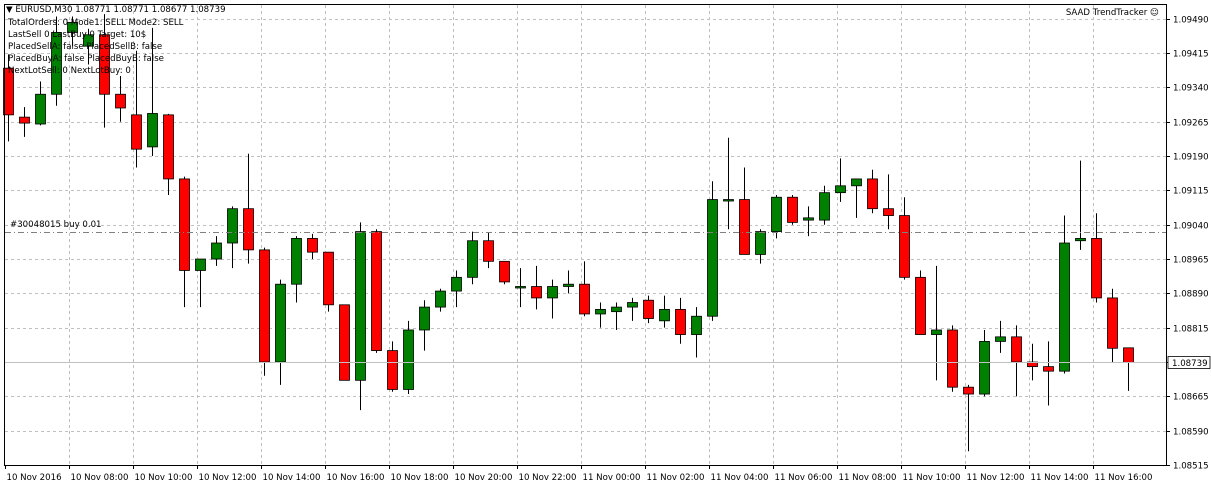  What do you see at coordinates (77, 35) in the screenshot?
I see `ea-status-line-2: LastSell 0 LastBuy 0 Target: 10$` at bounding box center [77, 35].